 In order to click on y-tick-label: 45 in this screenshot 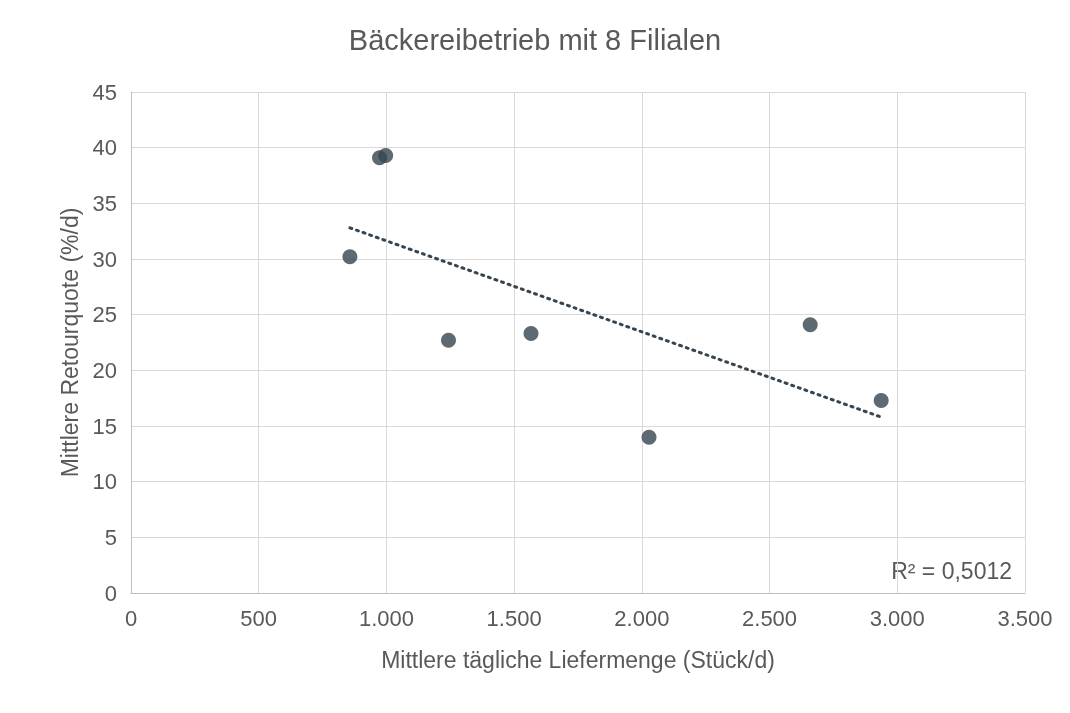, I will do `click(104, 92)`.